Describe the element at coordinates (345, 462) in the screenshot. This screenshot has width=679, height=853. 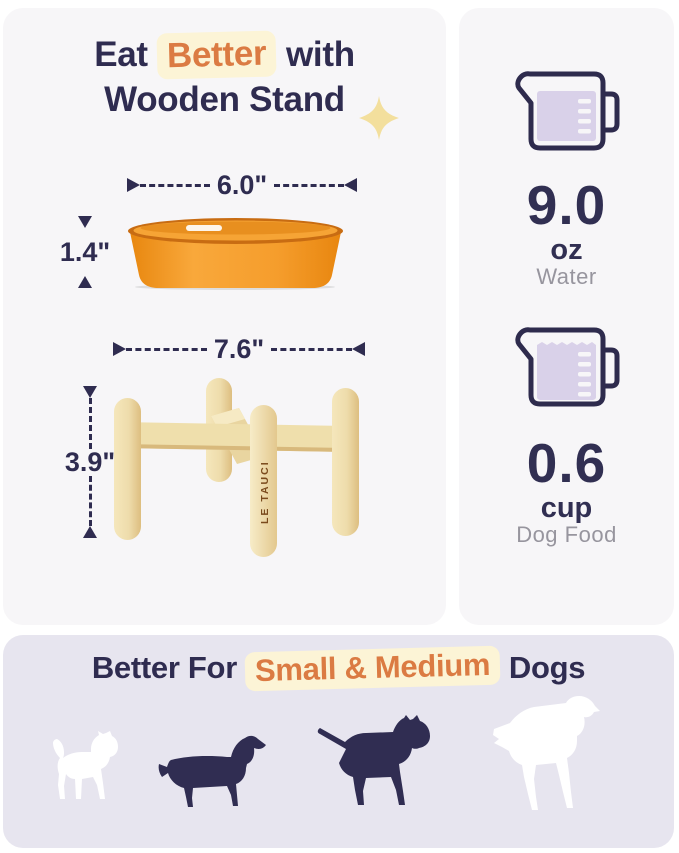
I see `stand-right-leg` at that location.